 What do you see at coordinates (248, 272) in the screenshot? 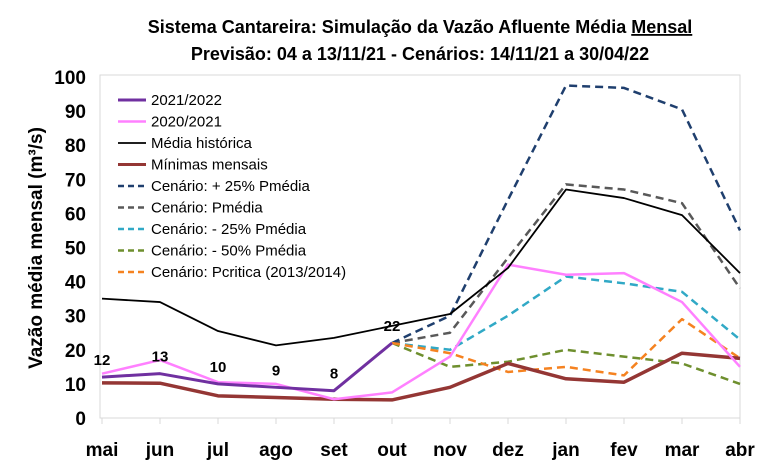
I see `legend-label: Cenário: Pcritica (2013/2014)` at bounding box center [248, 272].